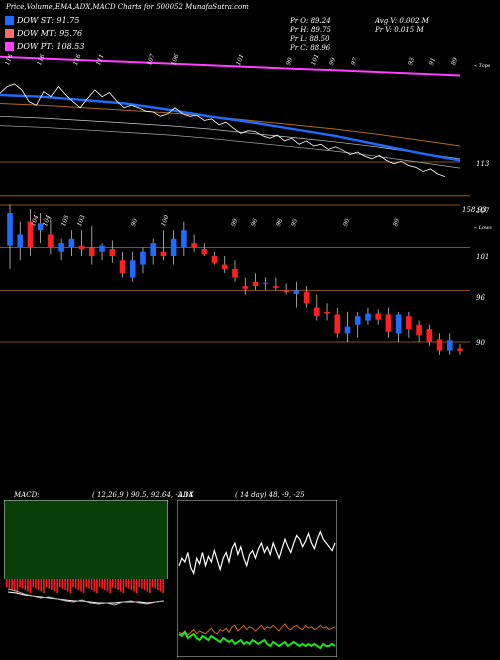  What do you see at coordinates (310, 48) in the screenshot?
I see `stat-close: Pr C: 88.96` at bounding box center [310, 48].